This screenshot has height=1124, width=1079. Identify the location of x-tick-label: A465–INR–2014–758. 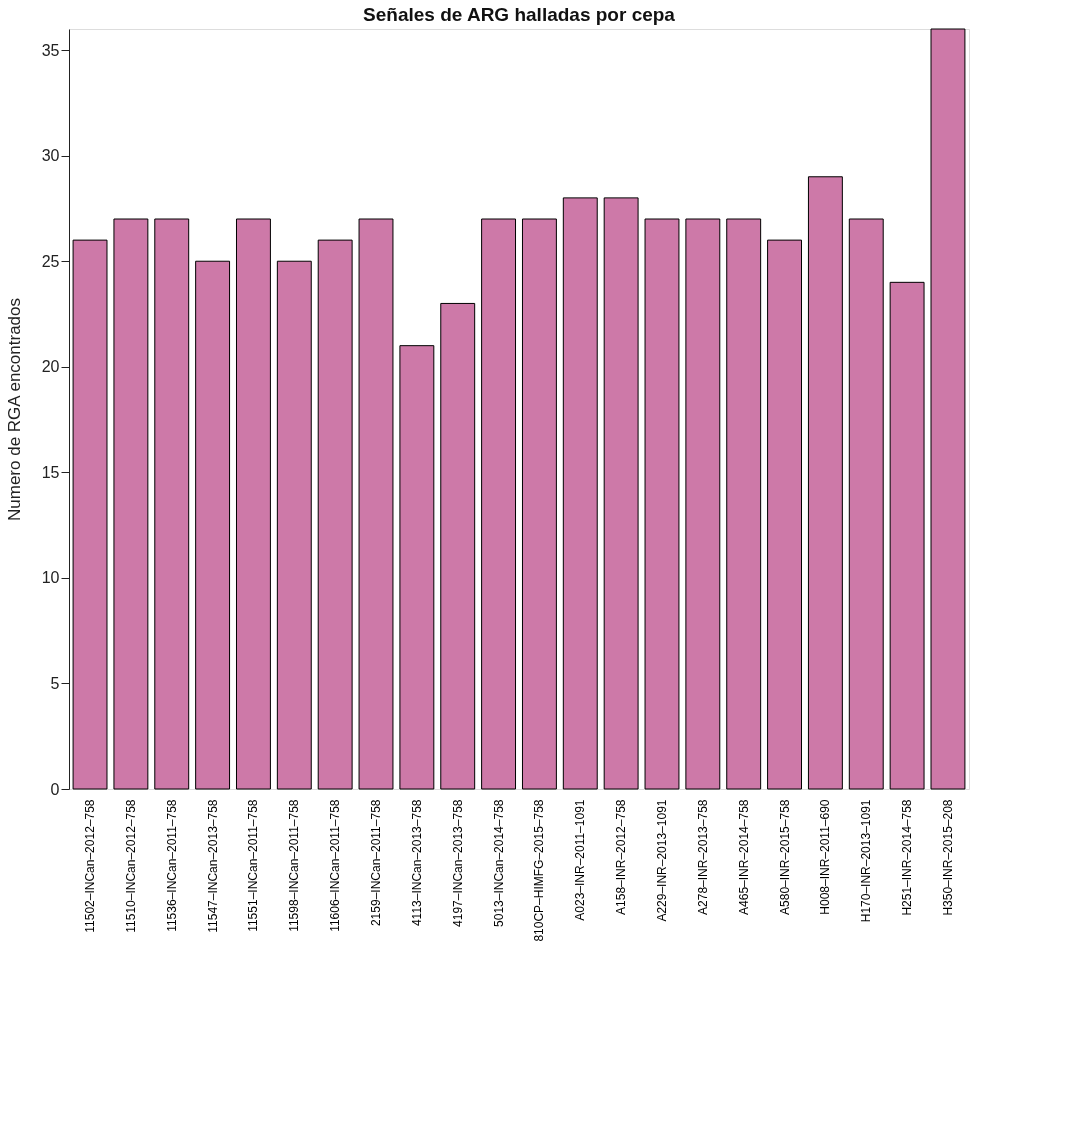
(743, 857).